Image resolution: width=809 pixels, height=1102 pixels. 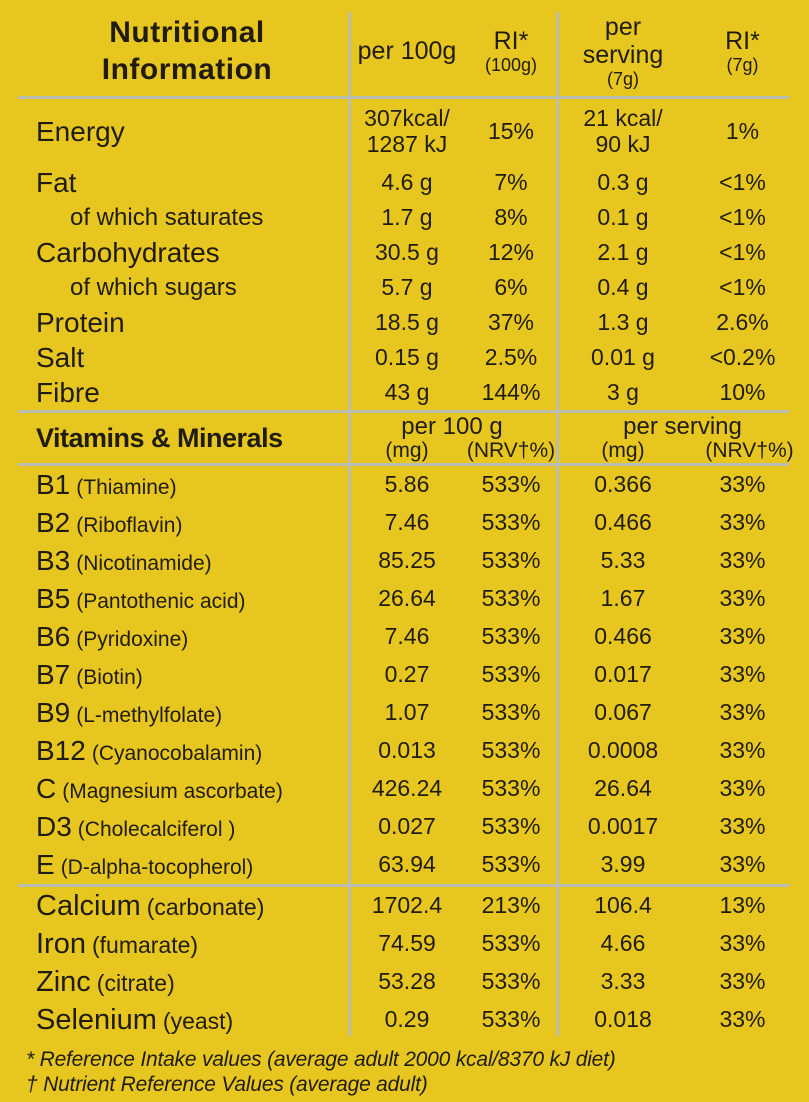 What do you see at coordinates (623, 788) in the screenshot?
I see `per-serving-mg-value: 26.64` at bounding box center [623, 788].